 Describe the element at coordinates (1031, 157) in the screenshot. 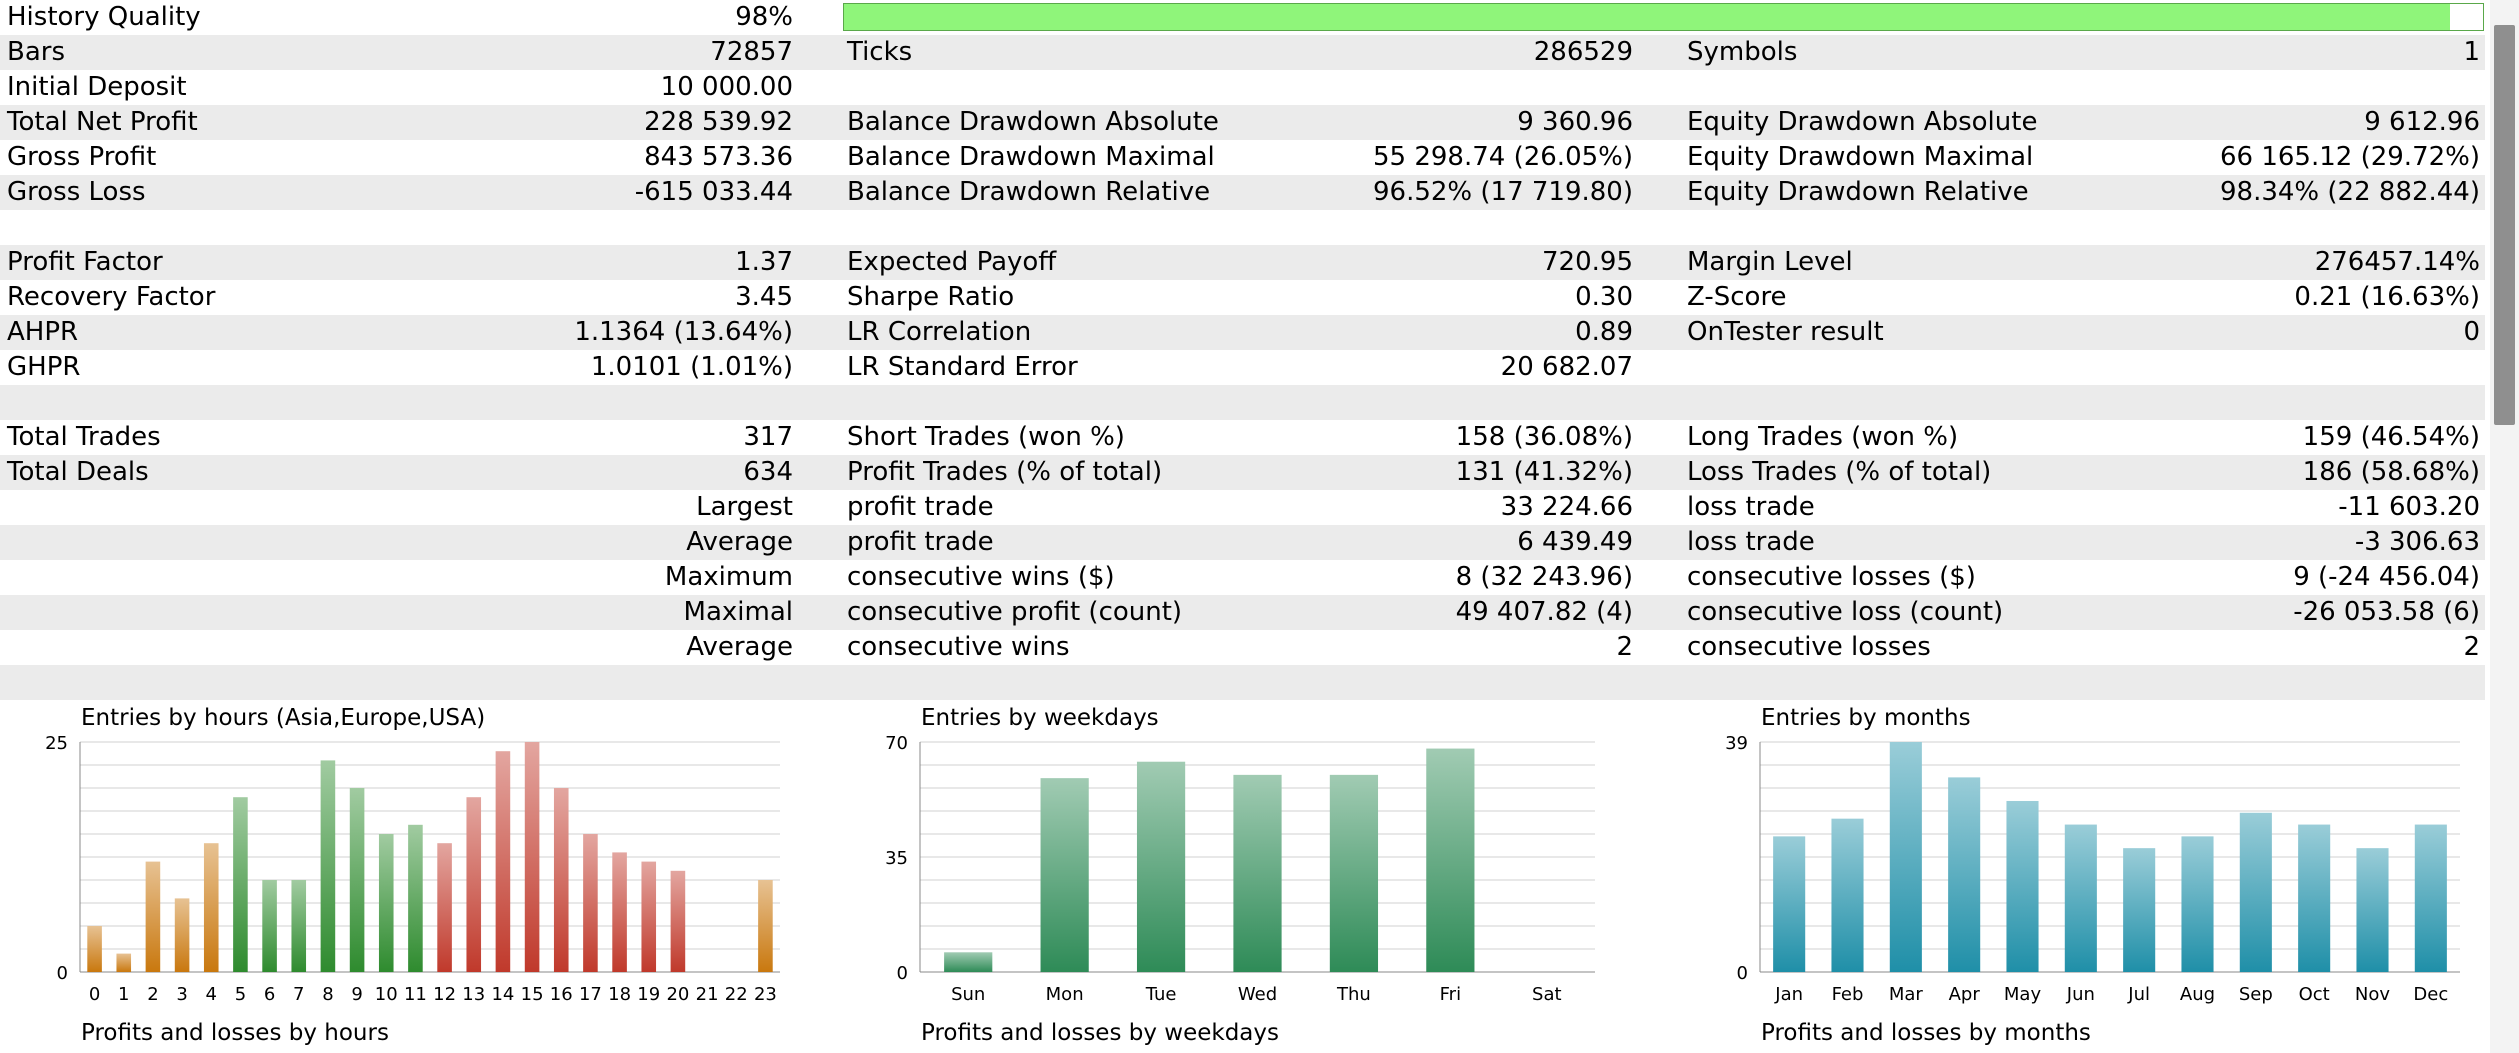

I see `stats-cell-label-2: Balance Drawdown Maximal` at that location.